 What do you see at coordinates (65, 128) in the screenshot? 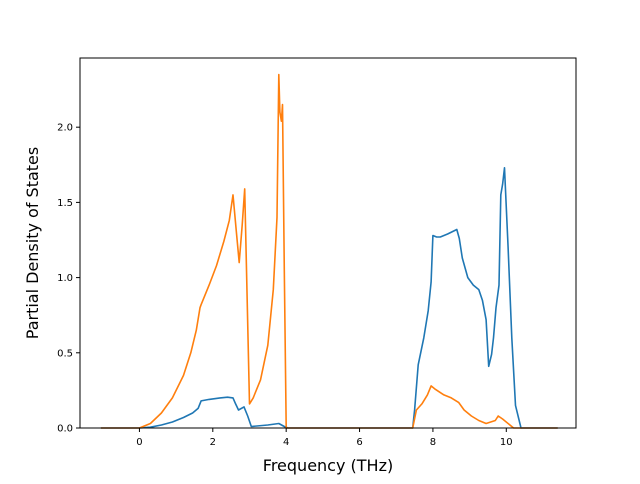
I see `y-tick-label: 2.0` at bounding box center [65, 128].